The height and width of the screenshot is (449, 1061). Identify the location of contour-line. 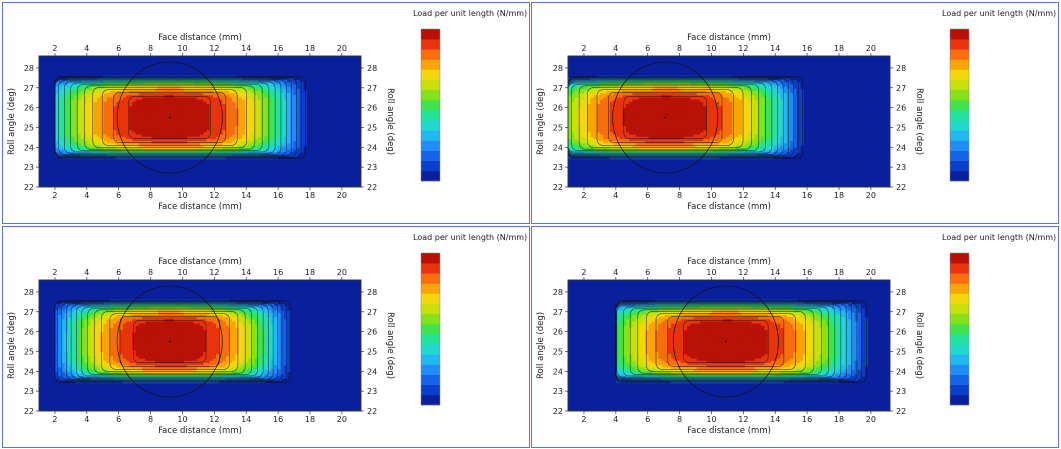
(170, 117).